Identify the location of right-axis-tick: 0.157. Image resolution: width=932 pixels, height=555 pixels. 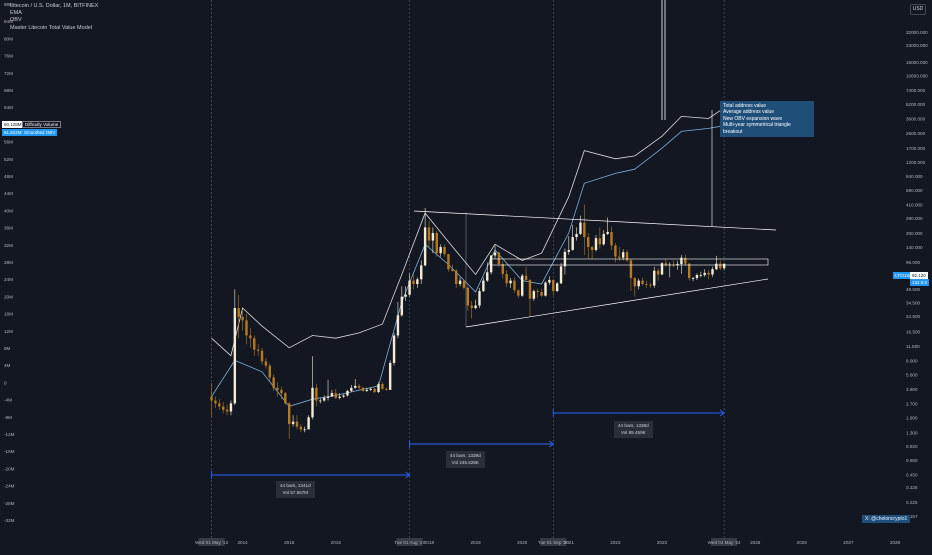
(912, 516).